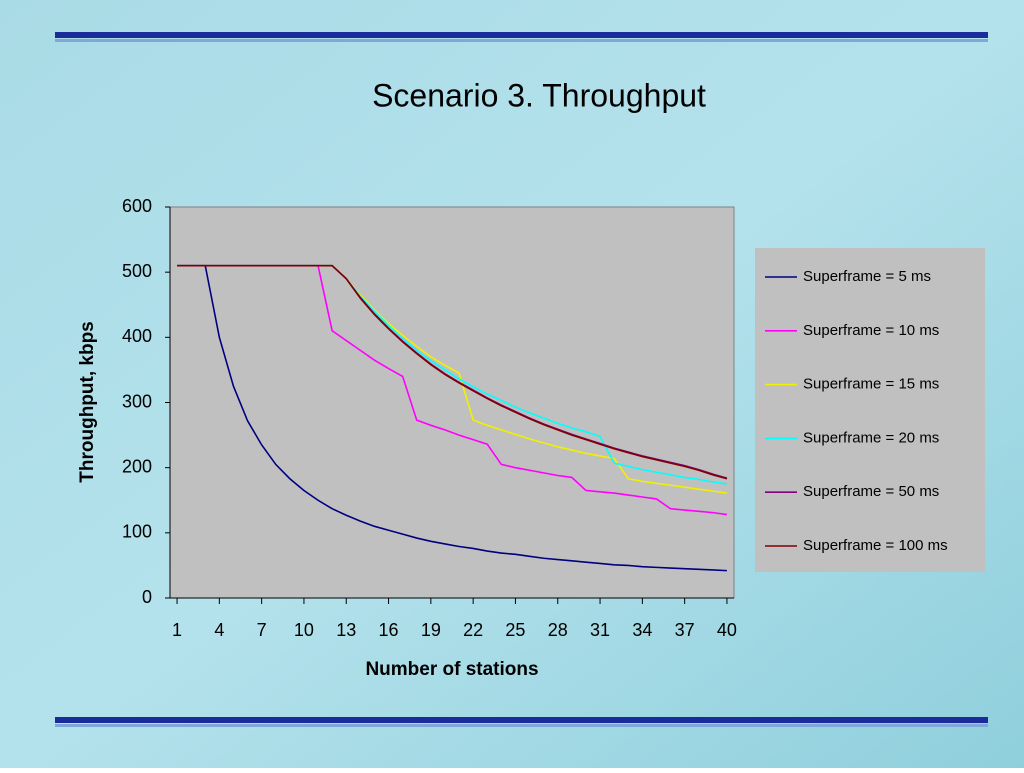 This screenshot has width=1024, height=773. Describe the element at coordinates (871, 491) in the screenshot. I see `legend-label: Superframe = 50 ms` at that location.